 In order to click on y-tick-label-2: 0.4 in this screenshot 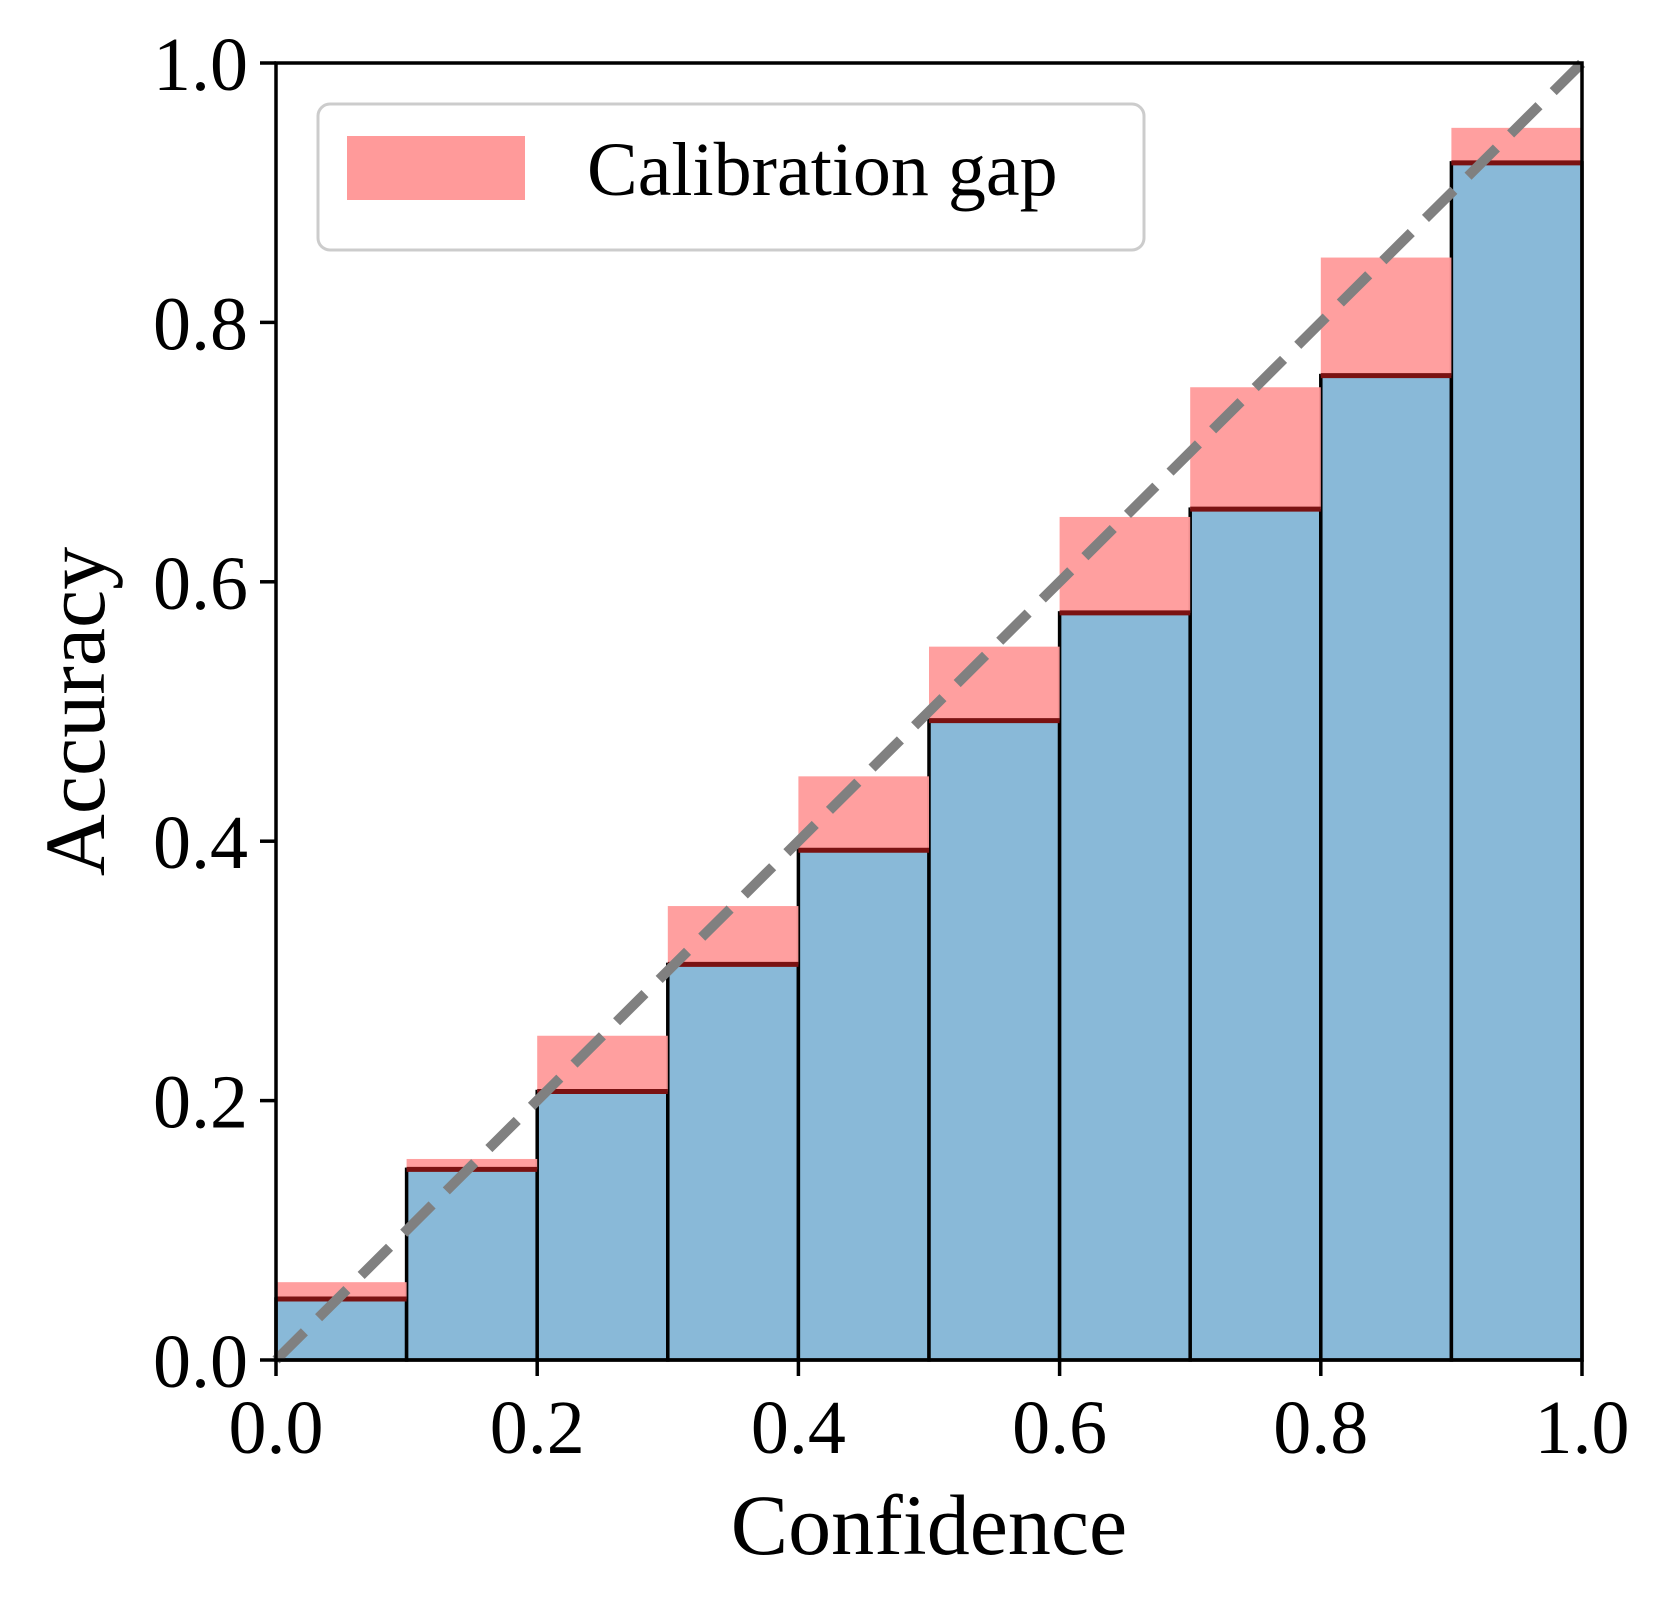, I will do `click(200, 843)`.